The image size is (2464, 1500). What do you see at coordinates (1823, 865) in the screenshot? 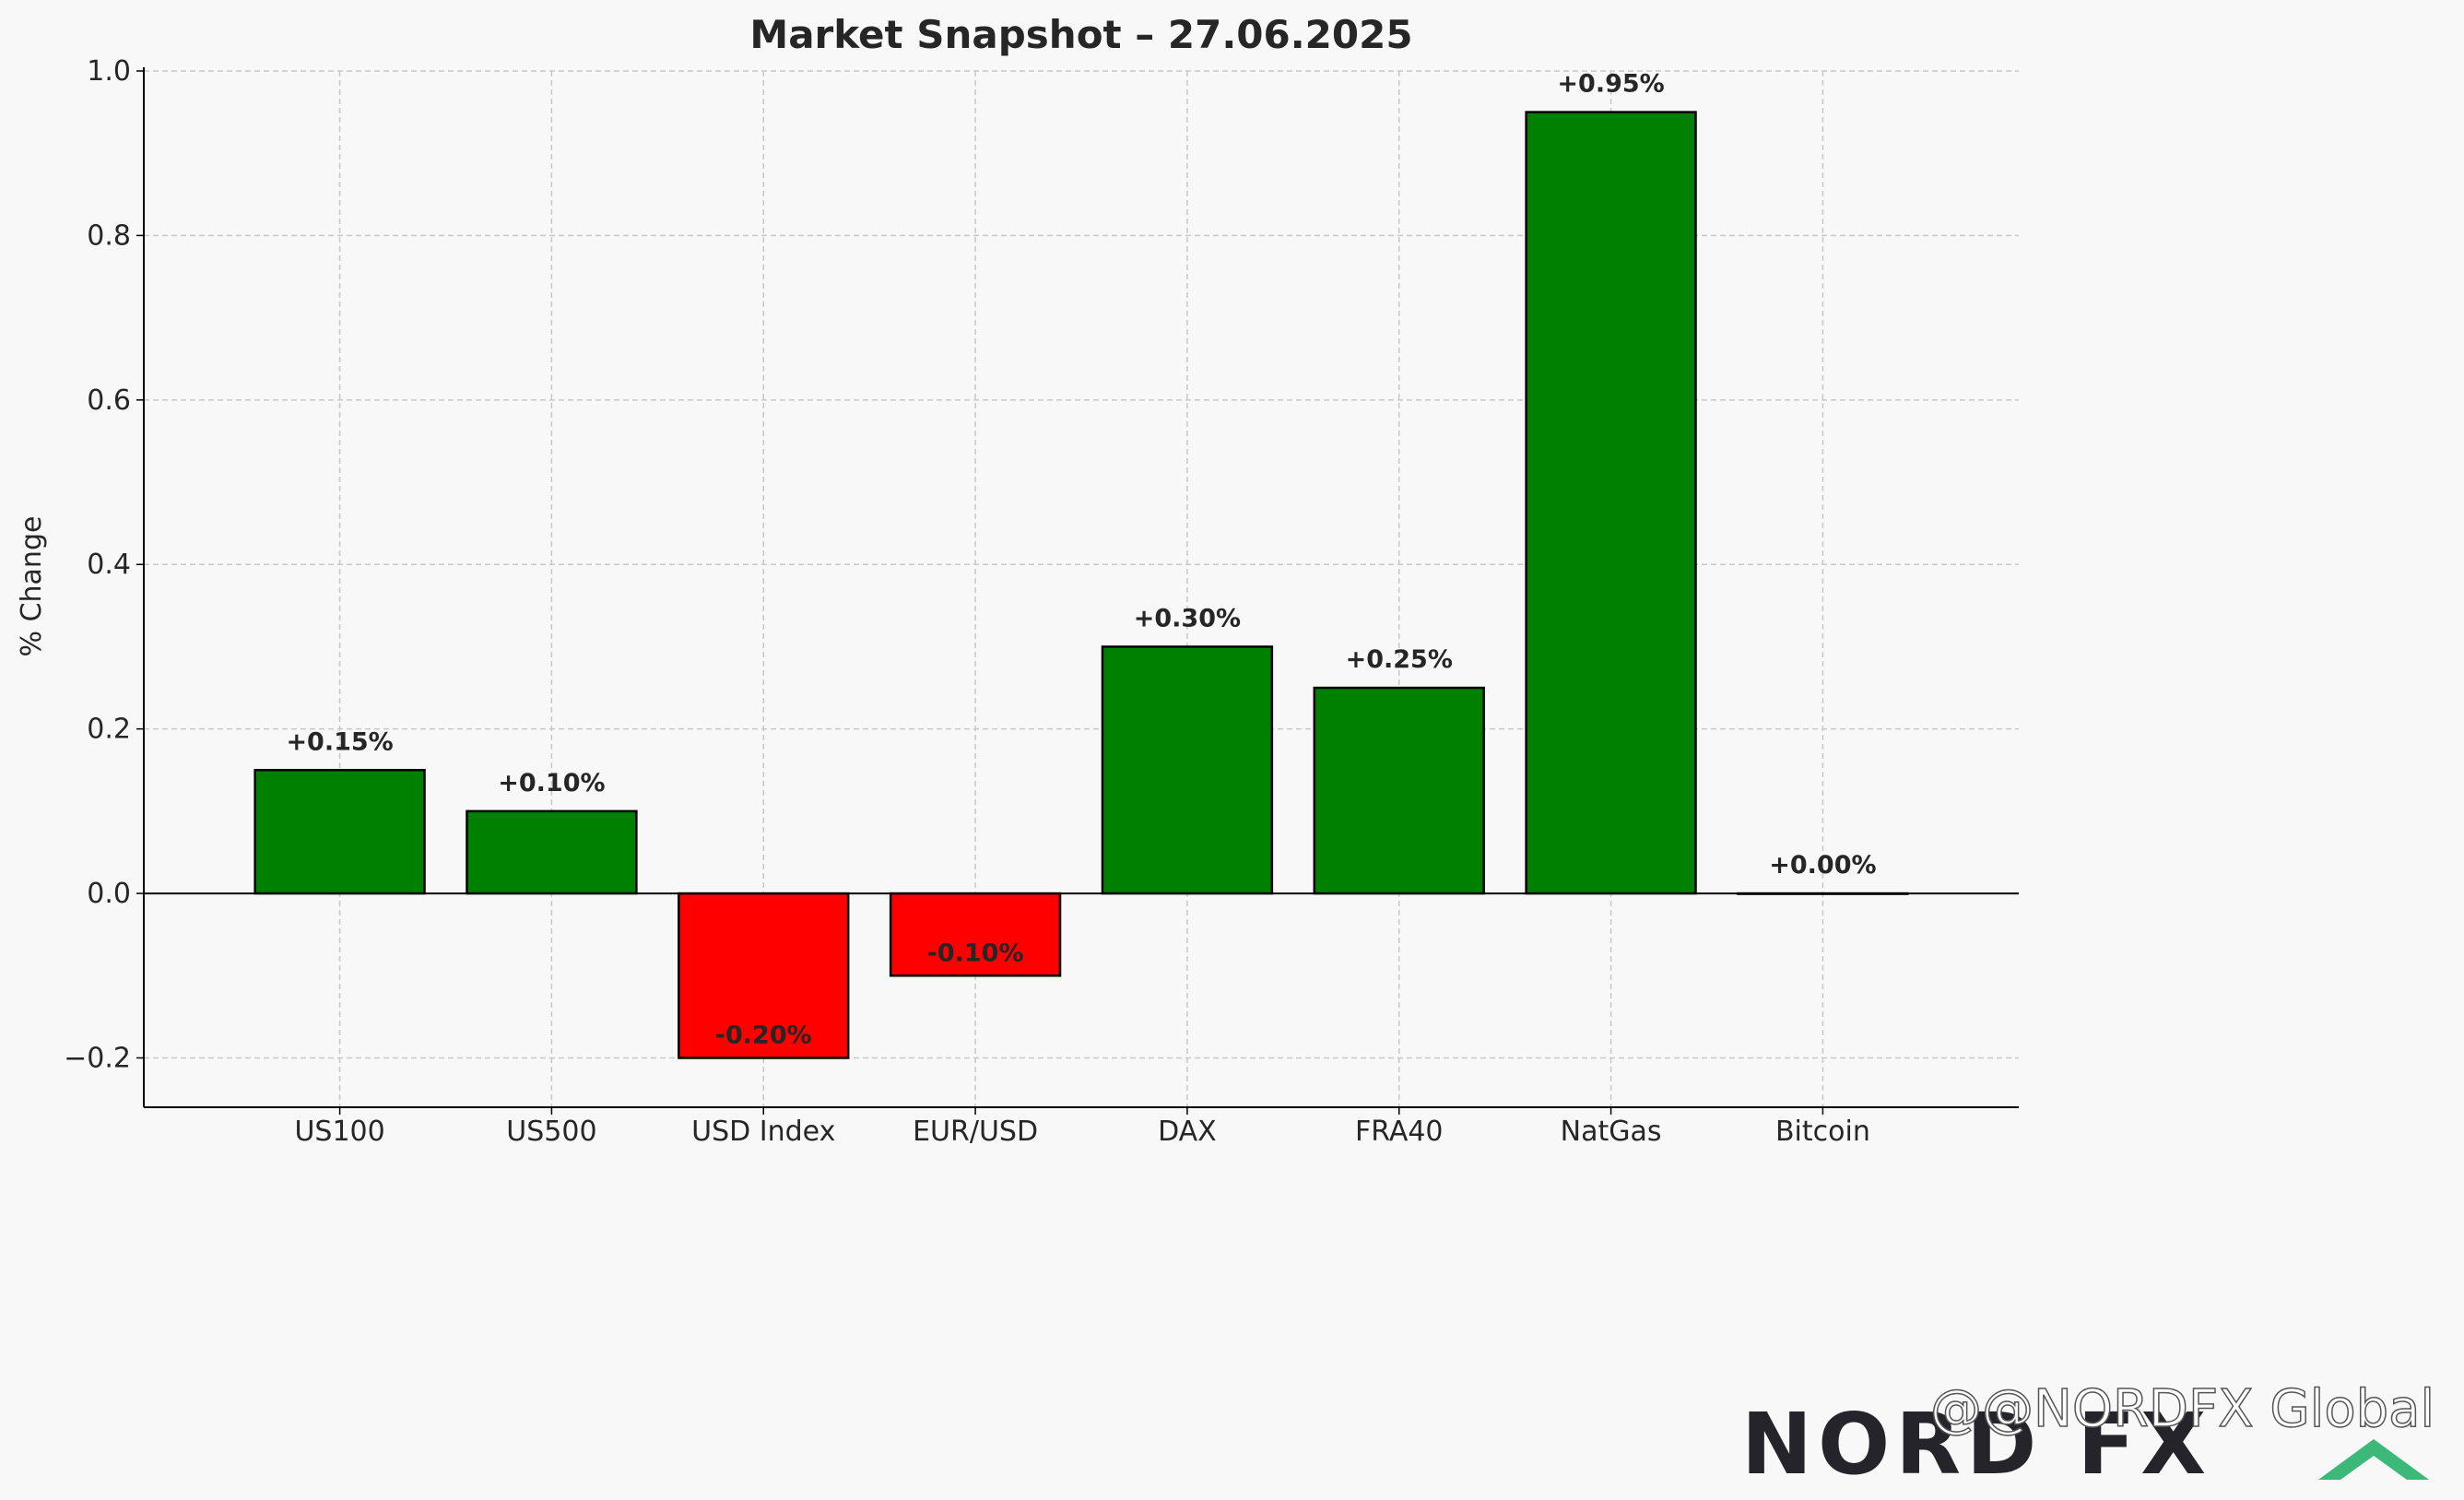
I see `data-label: +0.00%` at bounding box center [1823, 865].